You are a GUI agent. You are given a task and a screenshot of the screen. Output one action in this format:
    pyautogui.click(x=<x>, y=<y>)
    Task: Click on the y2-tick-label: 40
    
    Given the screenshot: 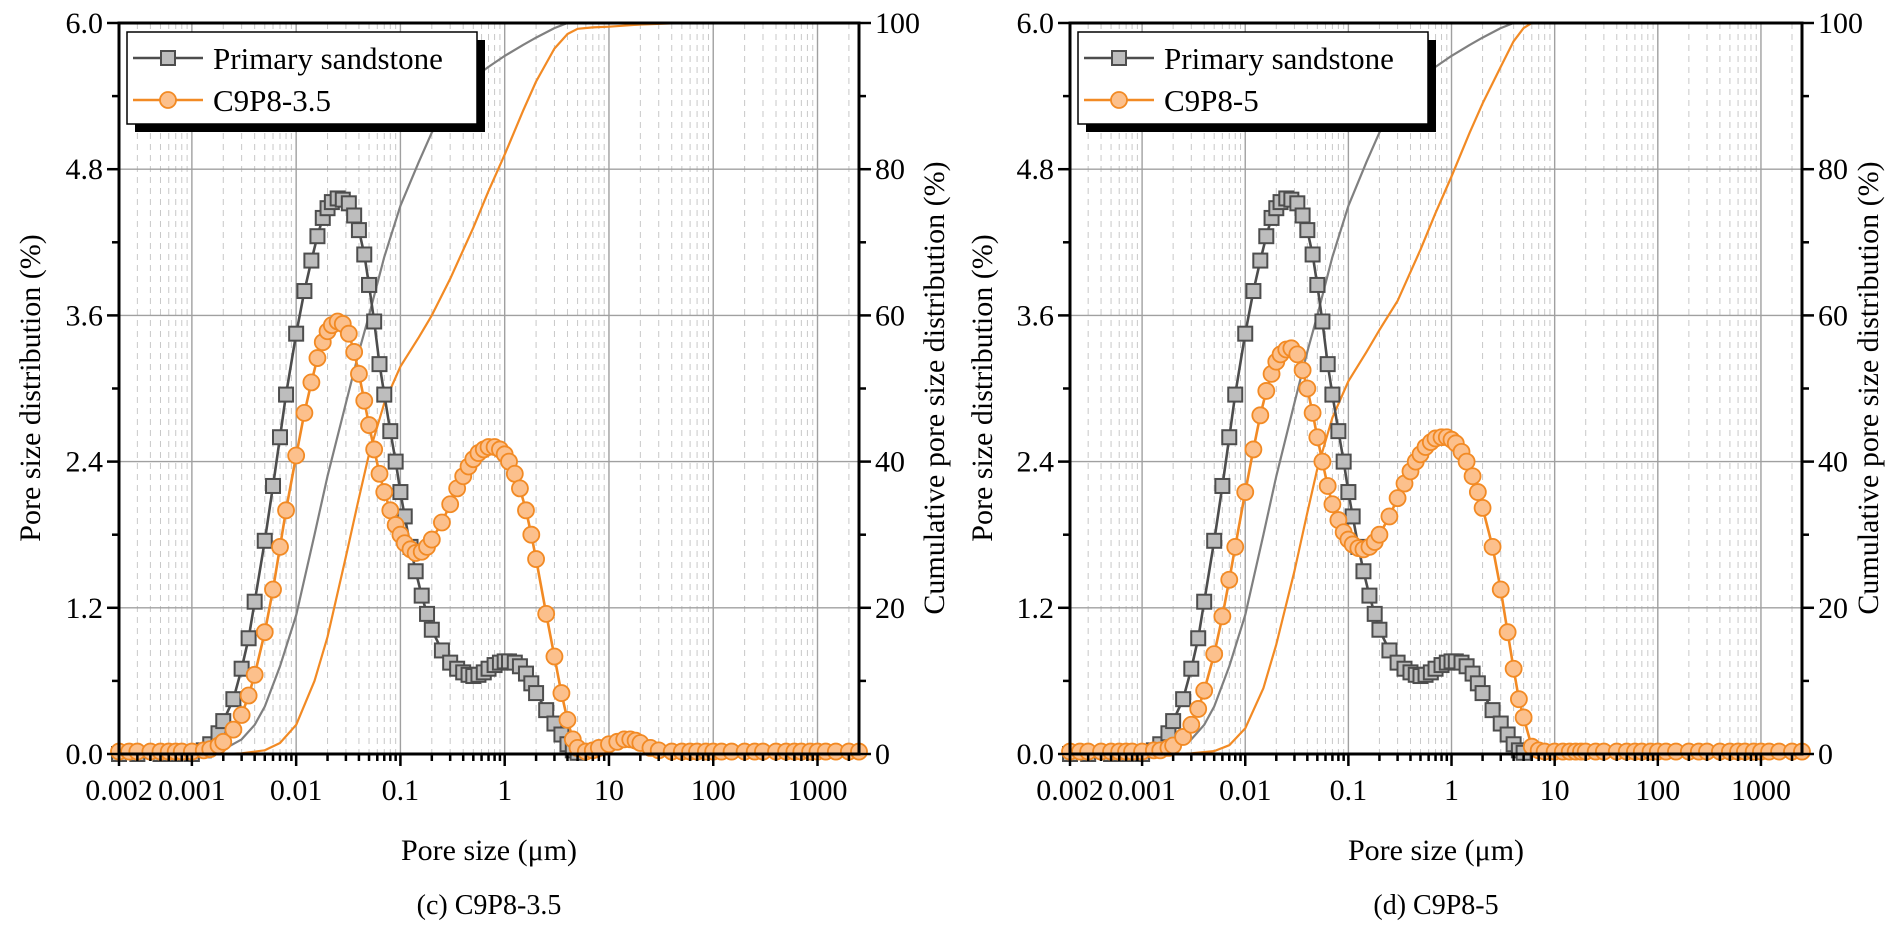 What is the action you would take?
    pyautogui.click(x=1833, y=462)
    